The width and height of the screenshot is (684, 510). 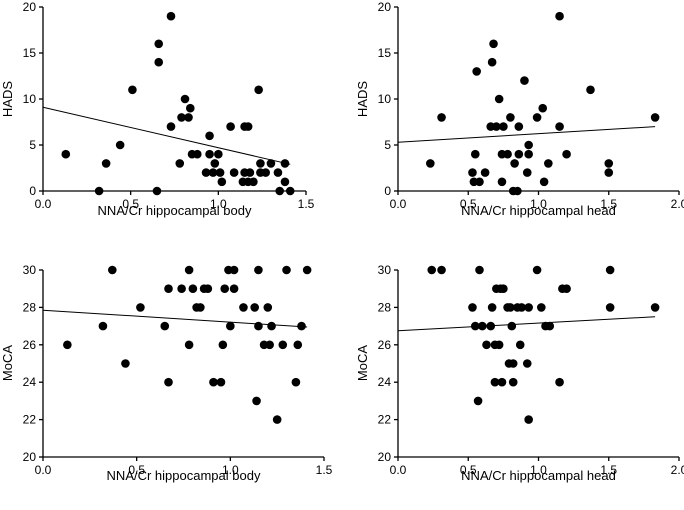 What do you see at coordinates (538, 475) in the screenshot?
I see `x-axis-label: NNA/Cr hippocampal head` at bounding box center [538, 475].